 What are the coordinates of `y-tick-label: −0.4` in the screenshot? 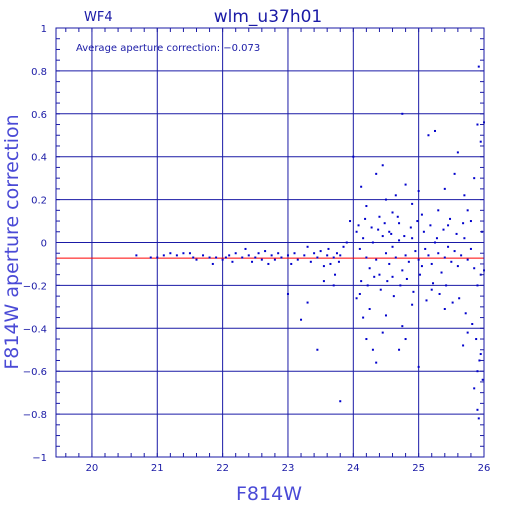 It's located at (35, 329).